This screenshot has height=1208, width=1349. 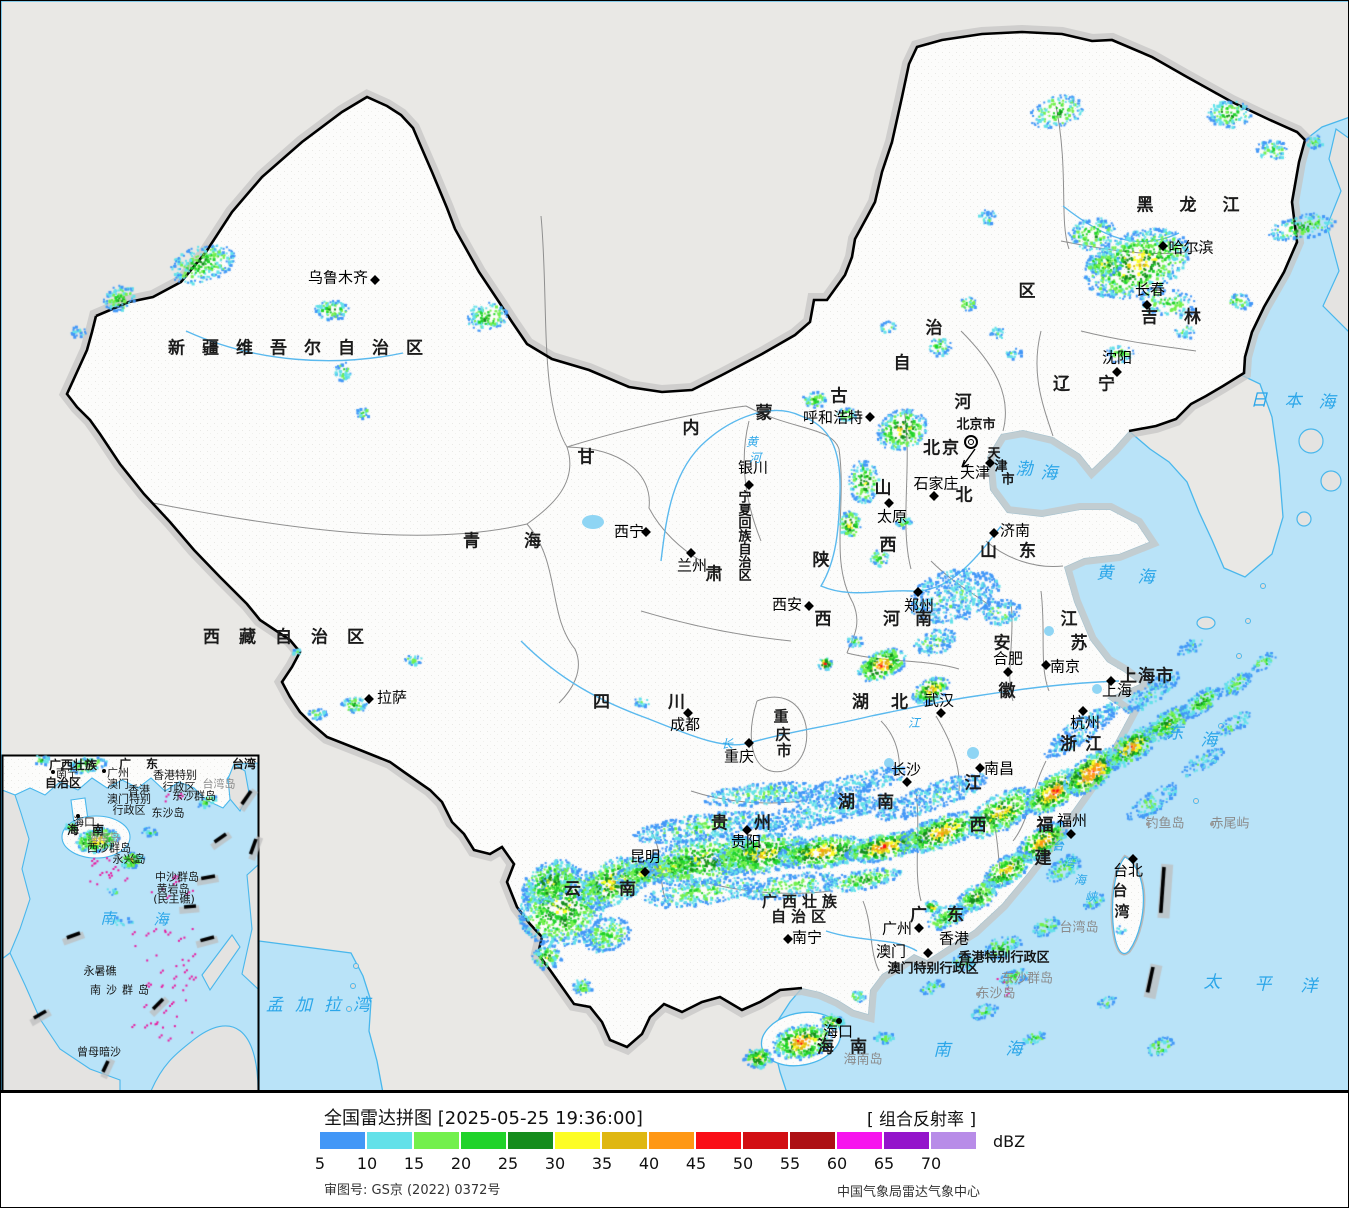 What do you see at coordinates (602, 1163) in the screenshot?
I see `colorbar-tick: 35` at bounding box center [602, 1163].